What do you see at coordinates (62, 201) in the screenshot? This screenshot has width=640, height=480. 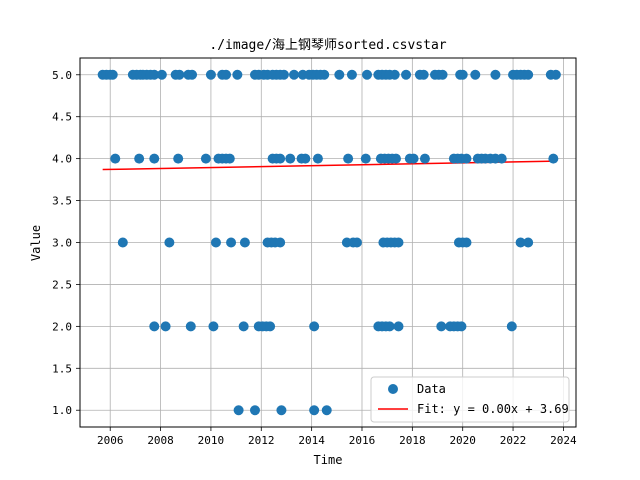 I see `y-tick-label: 3.5` at bounding box center [62, 201].